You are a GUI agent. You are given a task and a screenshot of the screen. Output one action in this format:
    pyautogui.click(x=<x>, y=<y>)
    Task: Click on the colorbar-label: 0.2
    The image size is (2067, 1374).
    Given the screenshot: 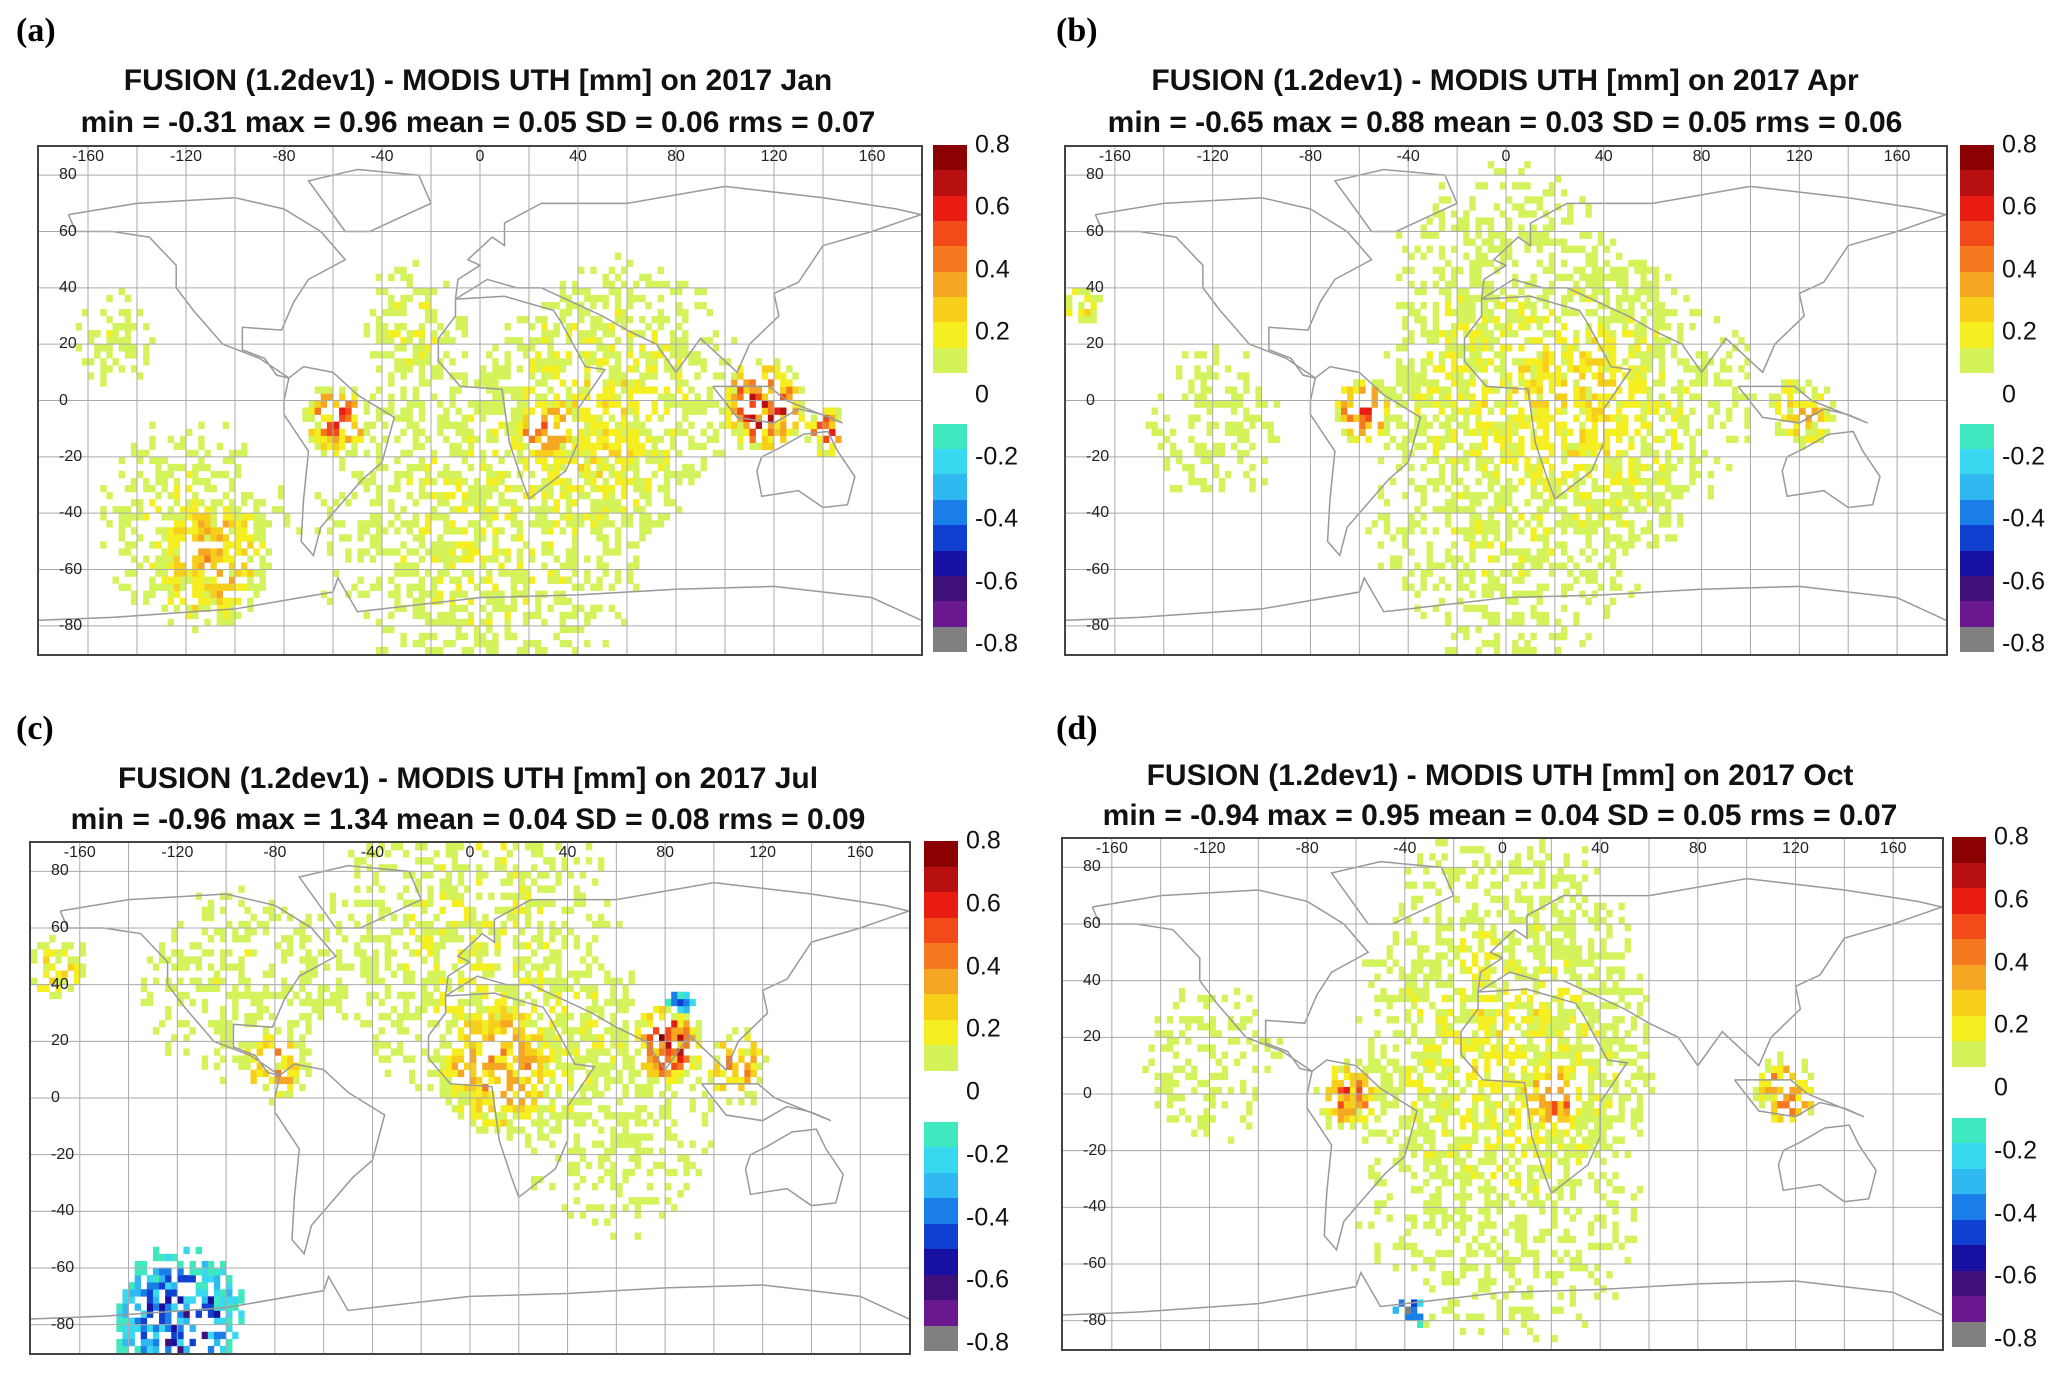 What is the action you would take?
    pyautogui.click(x=2019, y=331)
    